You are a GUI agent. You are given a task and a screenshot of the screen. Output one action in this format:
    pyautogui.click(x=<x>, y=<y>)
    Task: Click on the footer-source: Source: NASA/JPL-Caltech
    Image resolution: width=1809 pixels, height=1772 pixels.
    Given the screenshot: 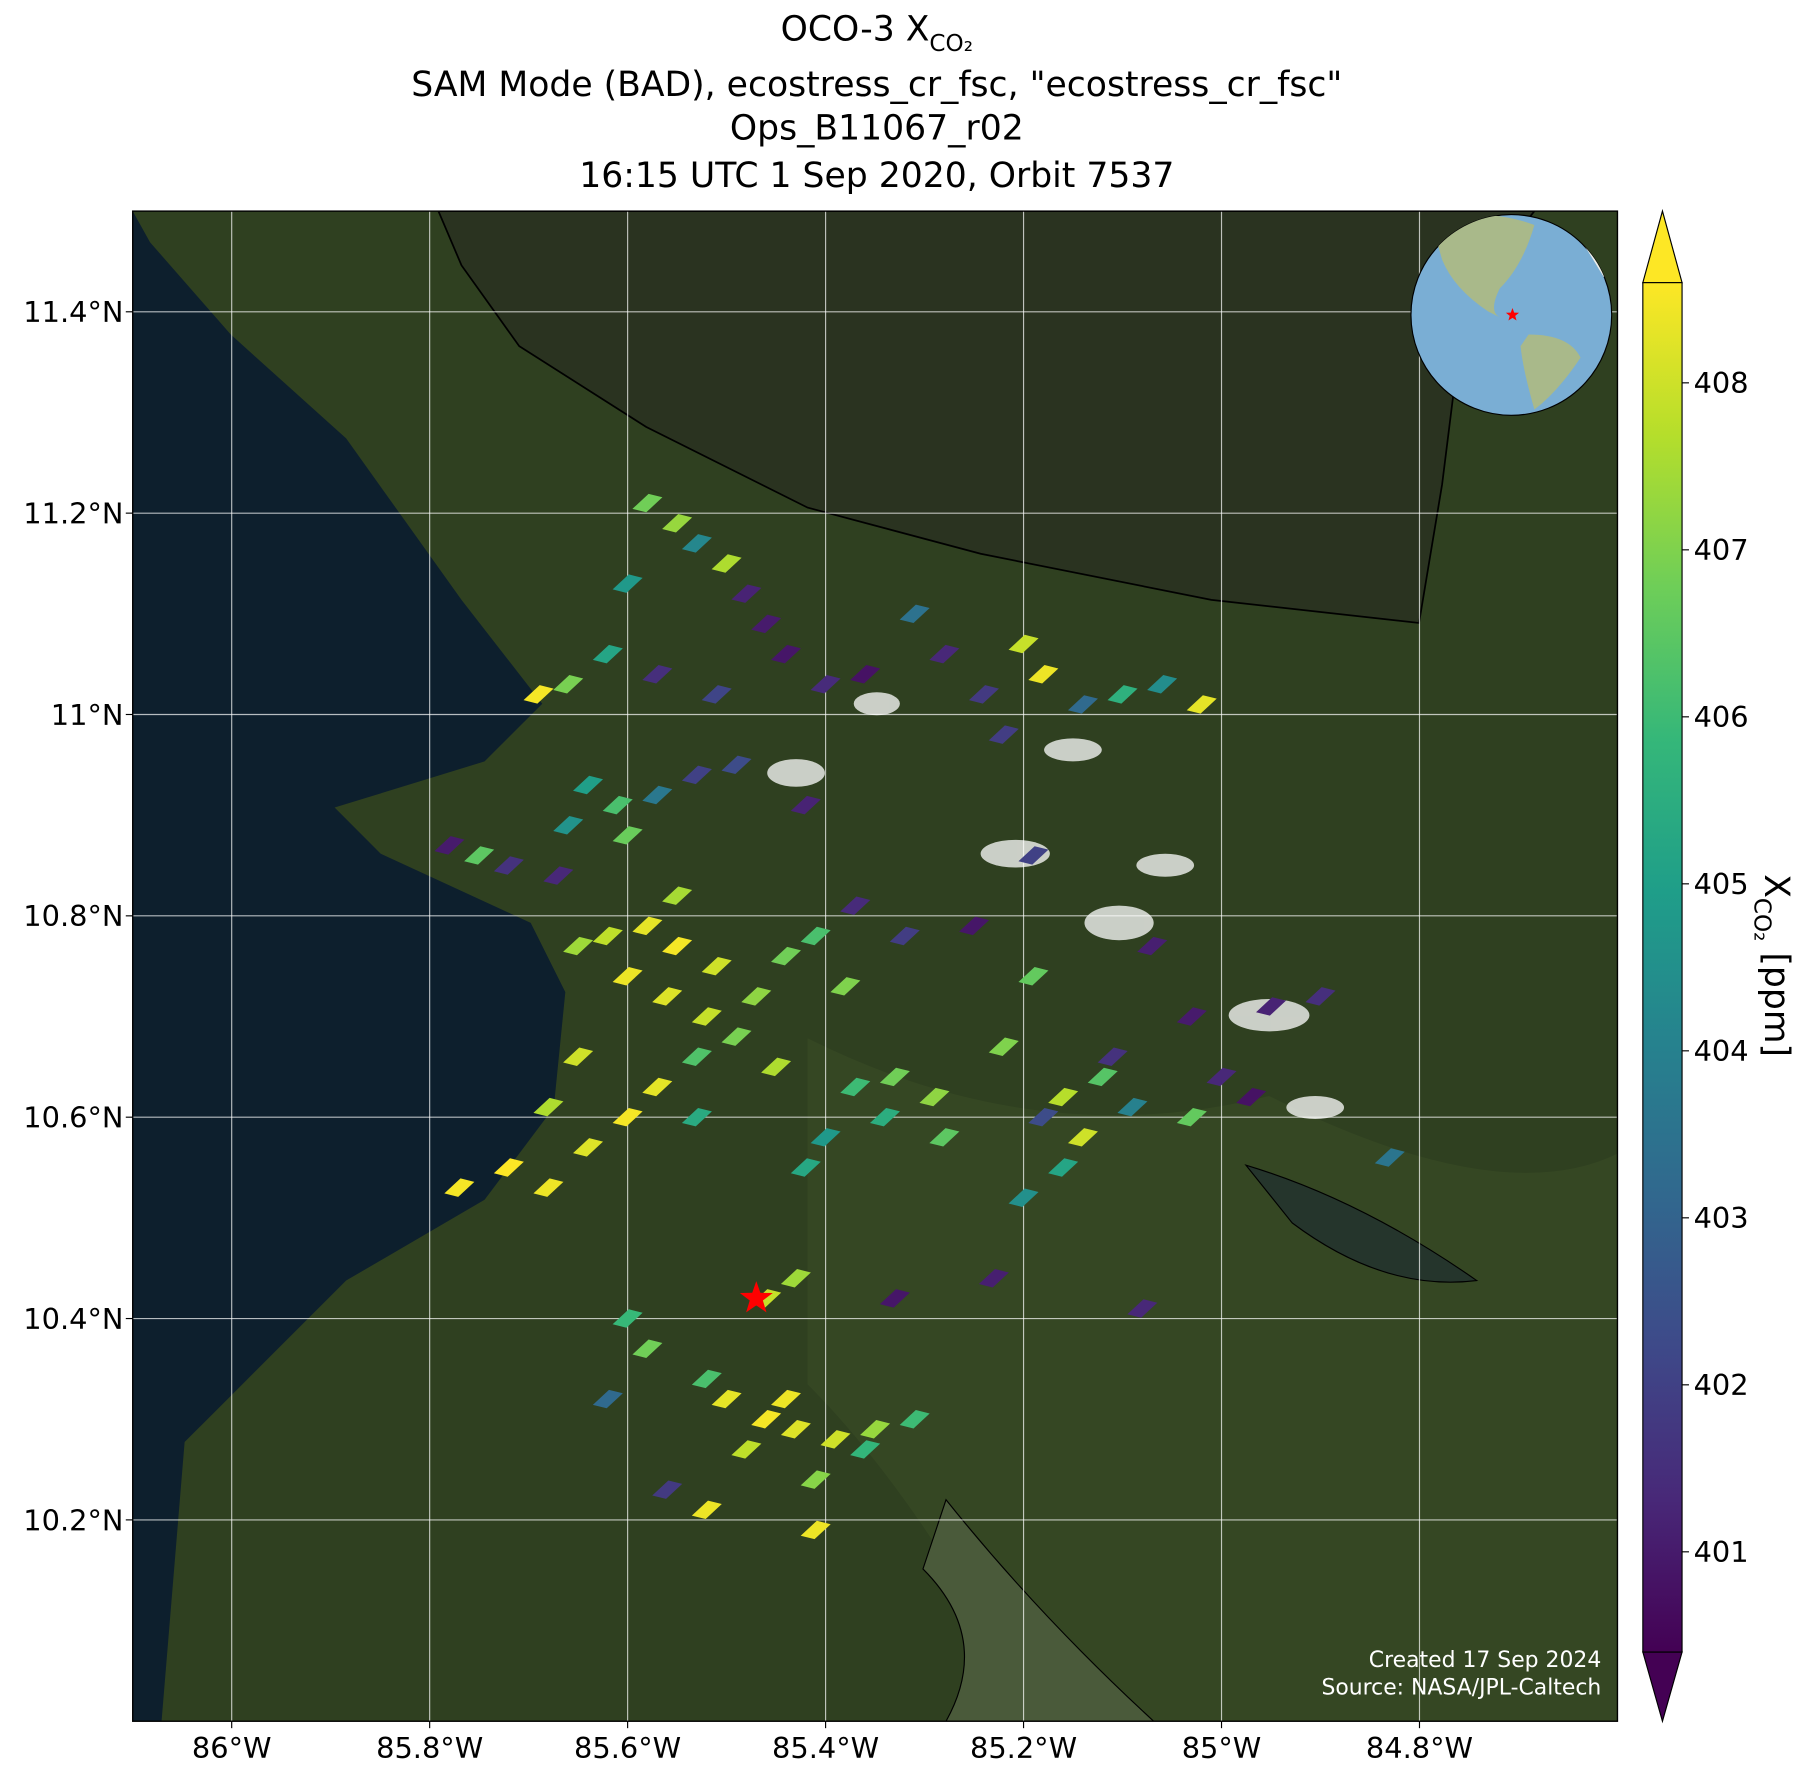 What is the action you would take?
    pyautogui.click(x=1461, y=1688)
    